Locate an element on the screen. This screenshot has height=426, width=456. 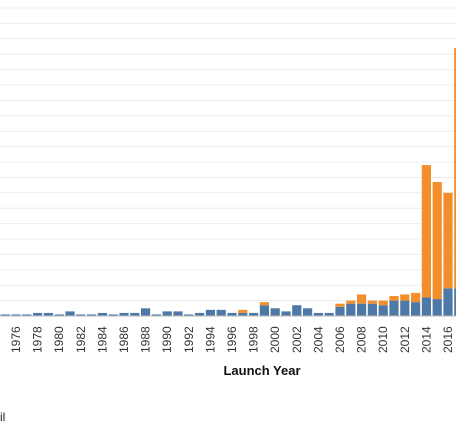
x-tick-label-1994: 1994 is located at coordinates (210, 339).